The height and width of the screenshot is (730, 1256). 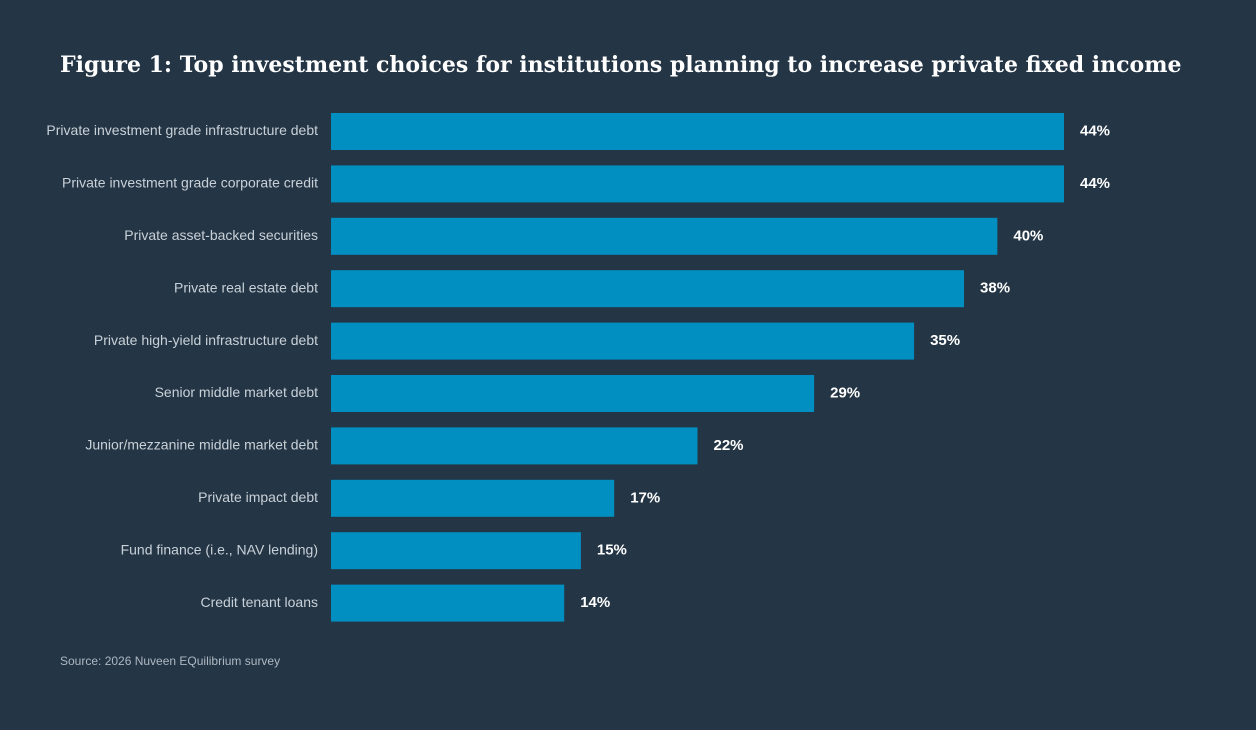 I want to click on value-label: 15%, so click(x=612, y=550).